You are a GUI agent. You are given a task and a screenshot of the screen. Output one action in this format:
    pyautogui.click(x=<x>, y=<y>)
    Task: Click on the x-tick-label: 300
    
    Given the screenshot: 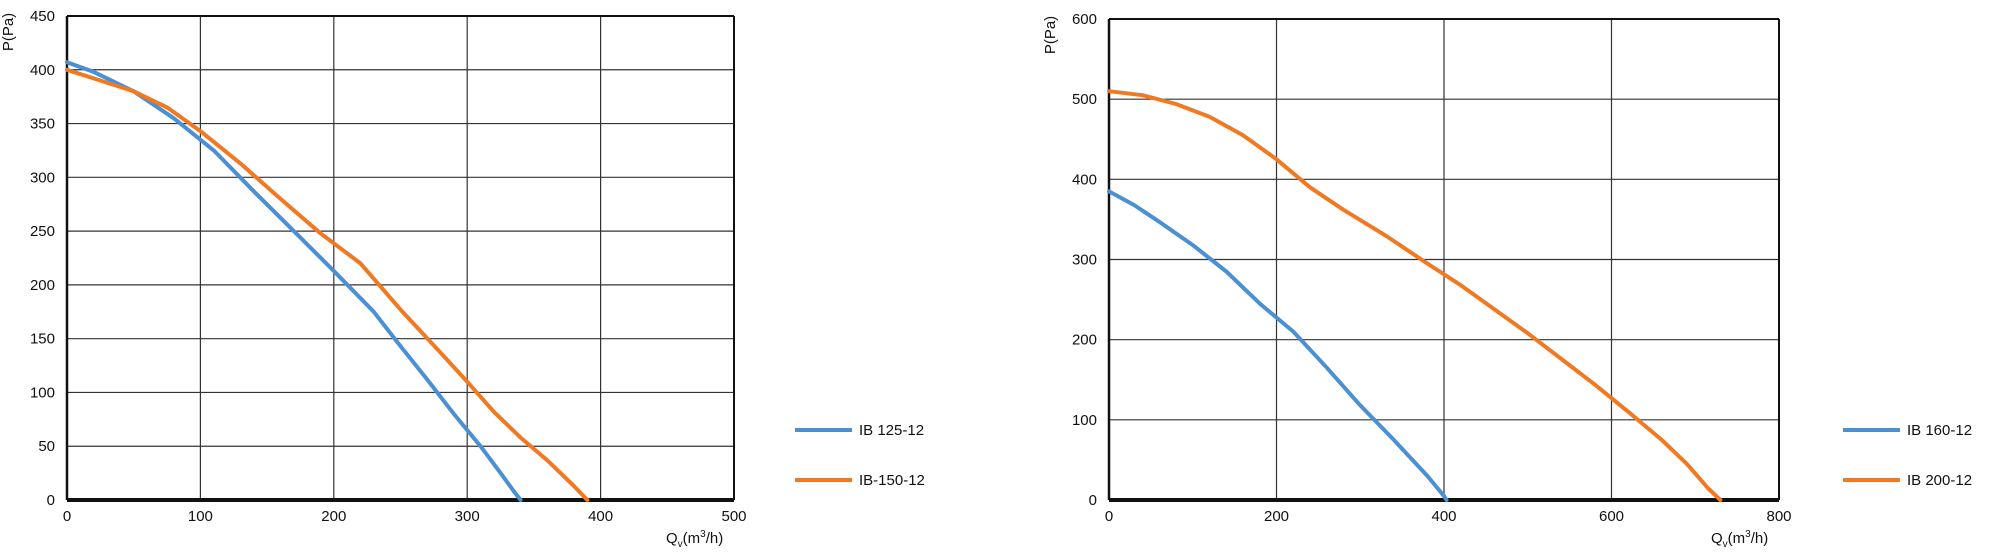 What is the action you would take?
    pyautogui.click(x=467, y=516)
    